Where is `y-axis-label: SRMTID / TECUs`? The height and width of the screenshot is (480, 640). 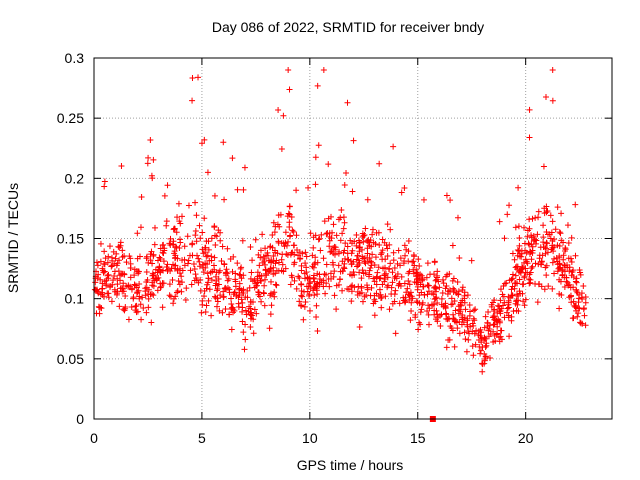
y-axis-label: SRMTID / TECUs is located at coordinates (13, 238).